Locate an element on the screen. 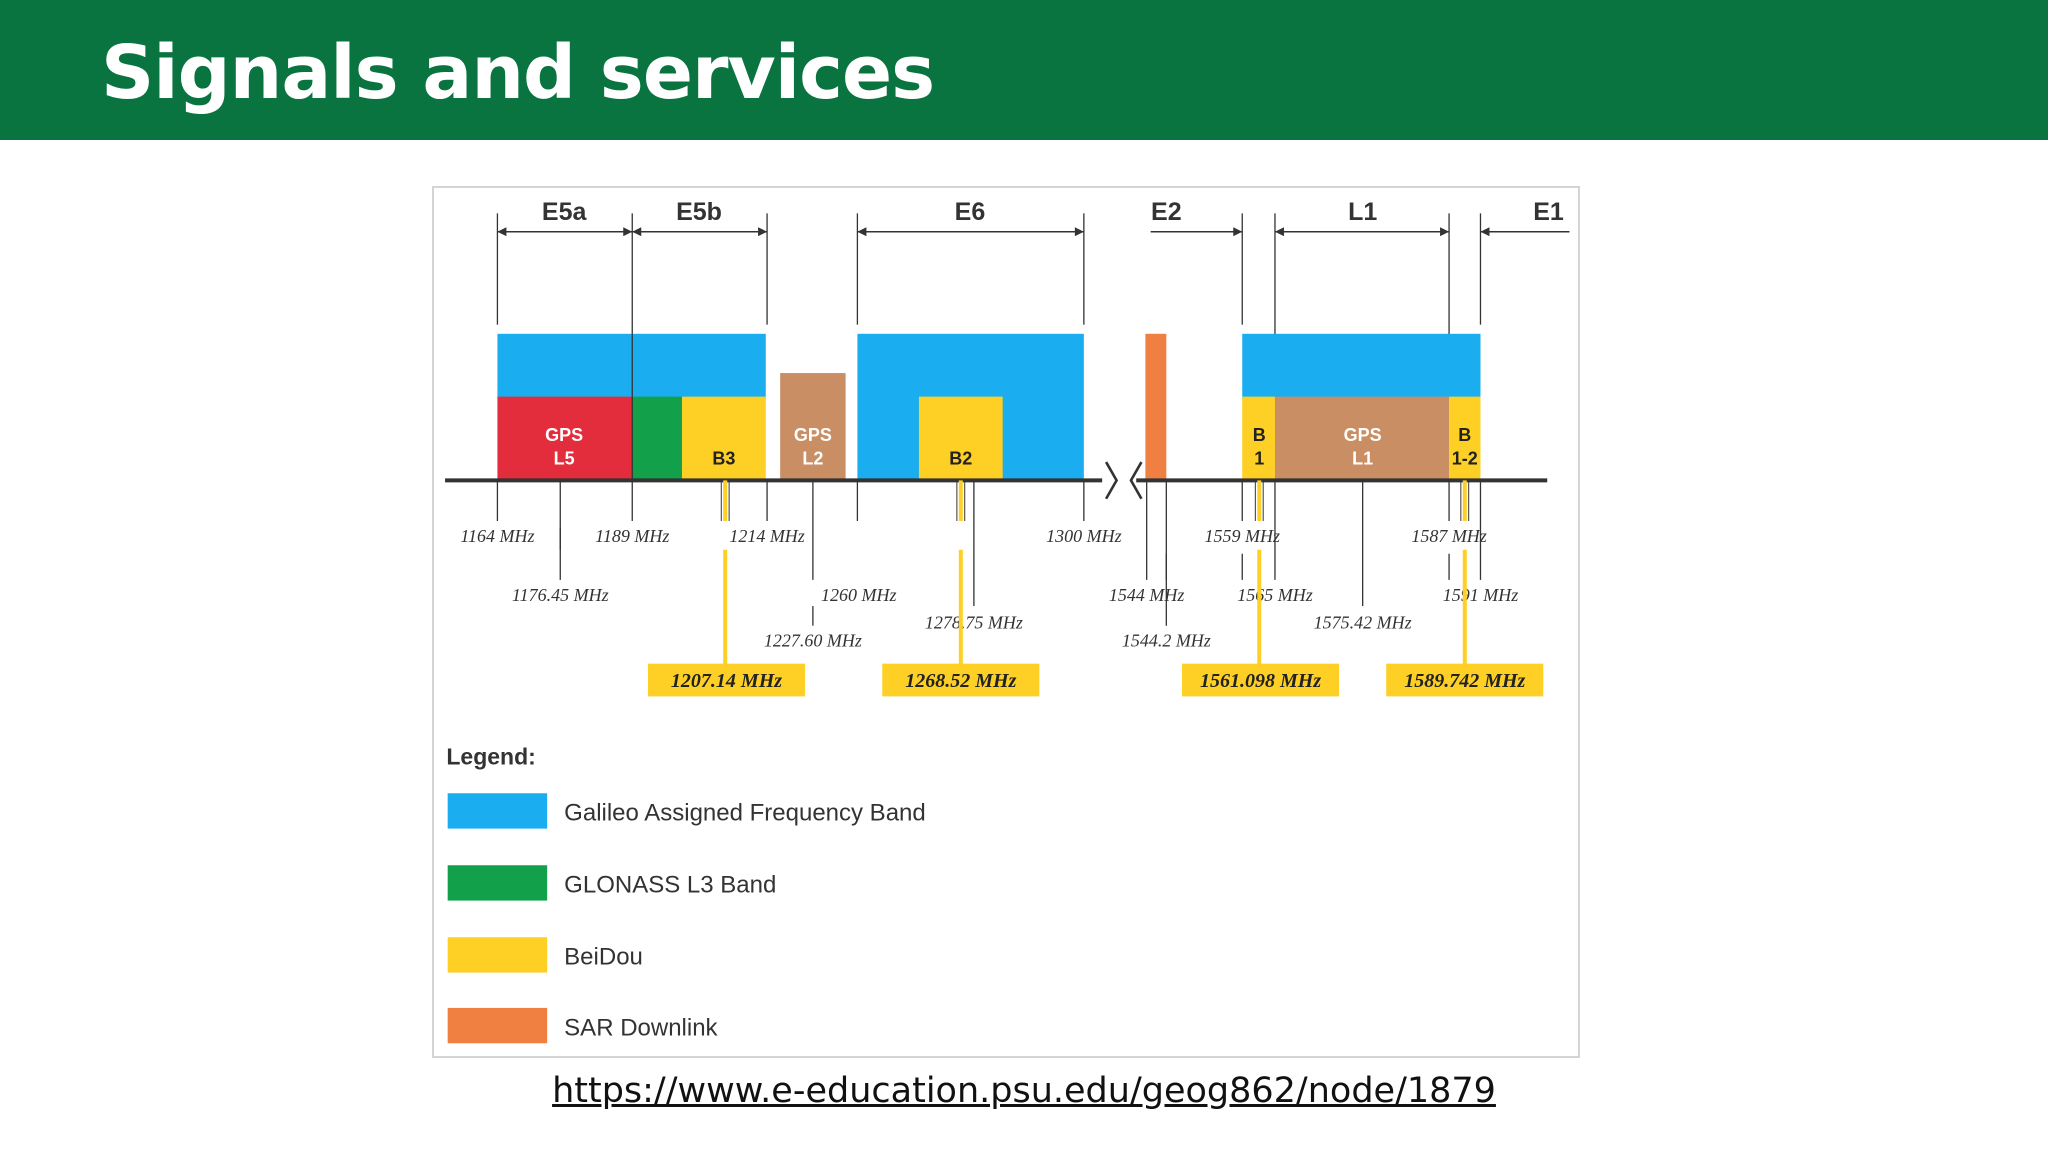 This screenshot has width=2048, height=1152. galileo-block-l1 is located at coordinates (1361, 366).